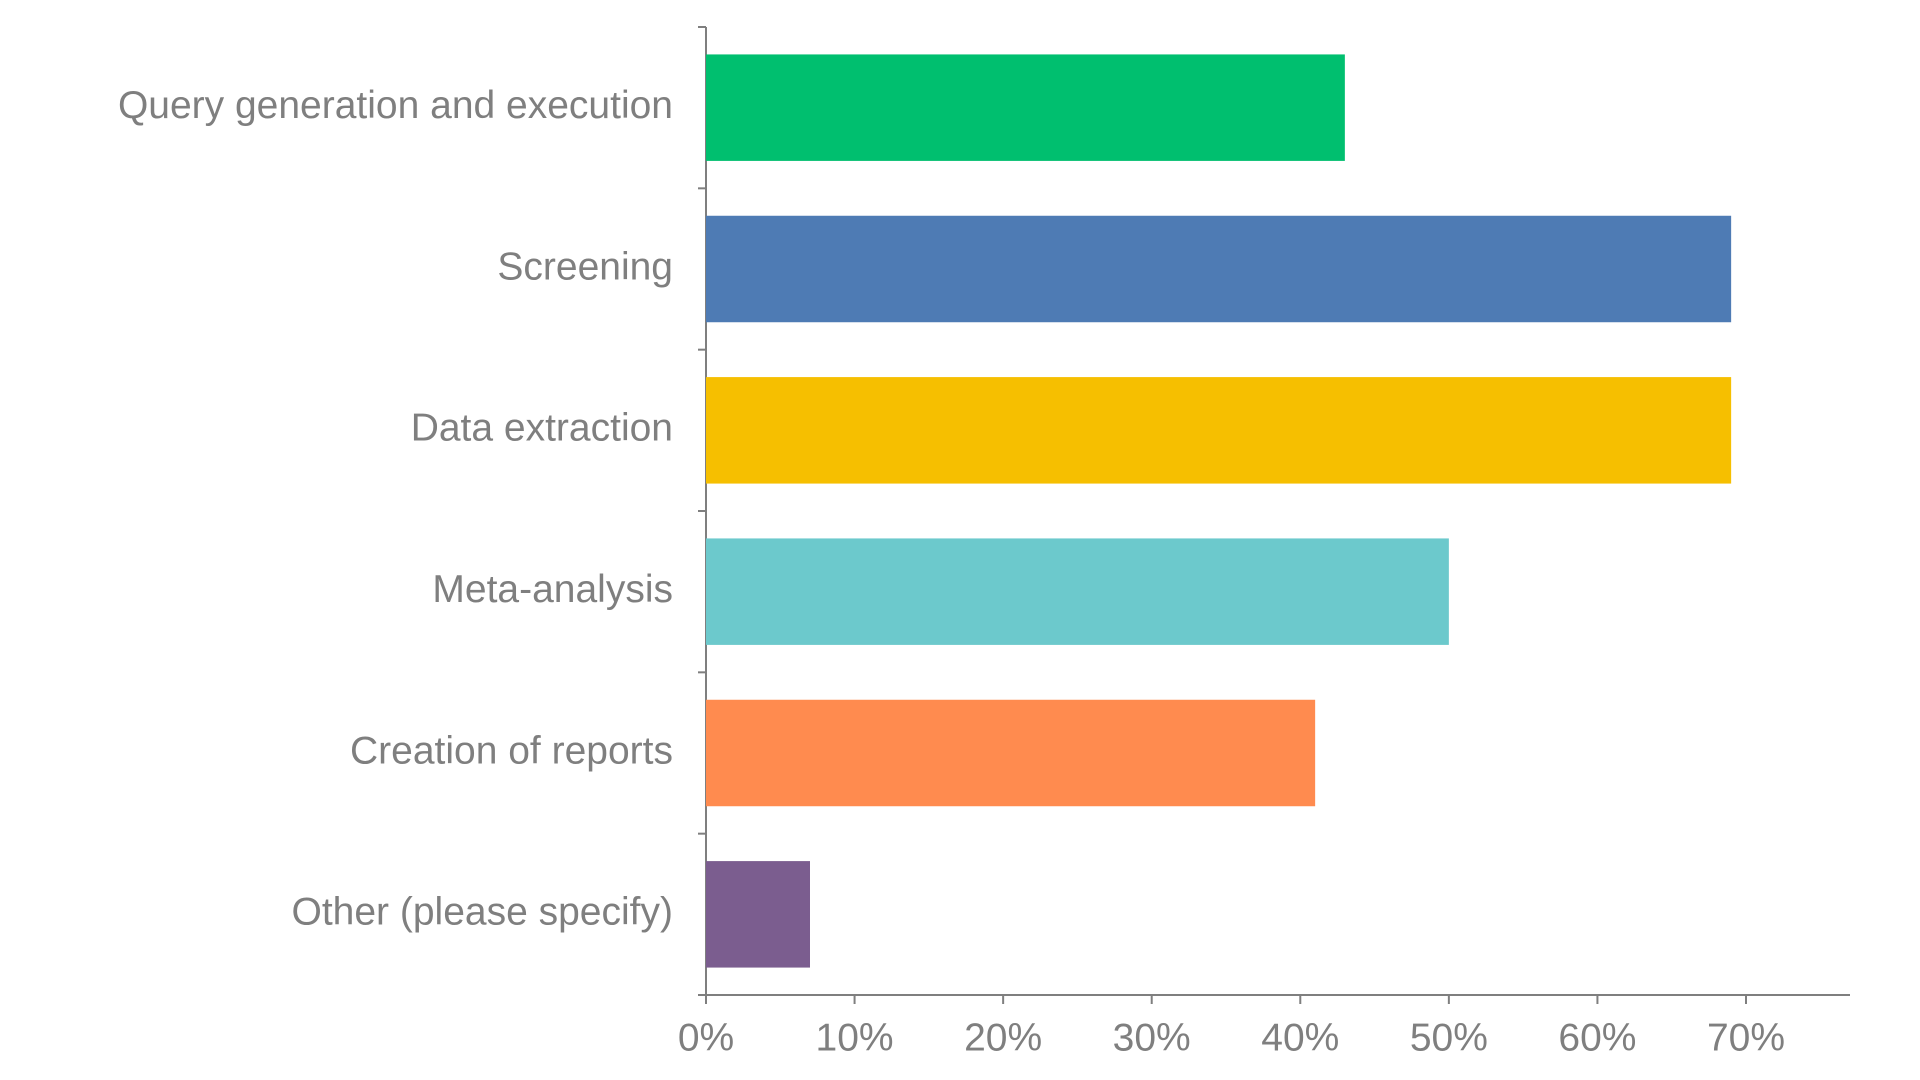 The width and height of the screenshot is (1920, 1080). Describe the element at coordinates (1300, 1037) in the screenshot. I see `x-tick-label: 40%` at that location.